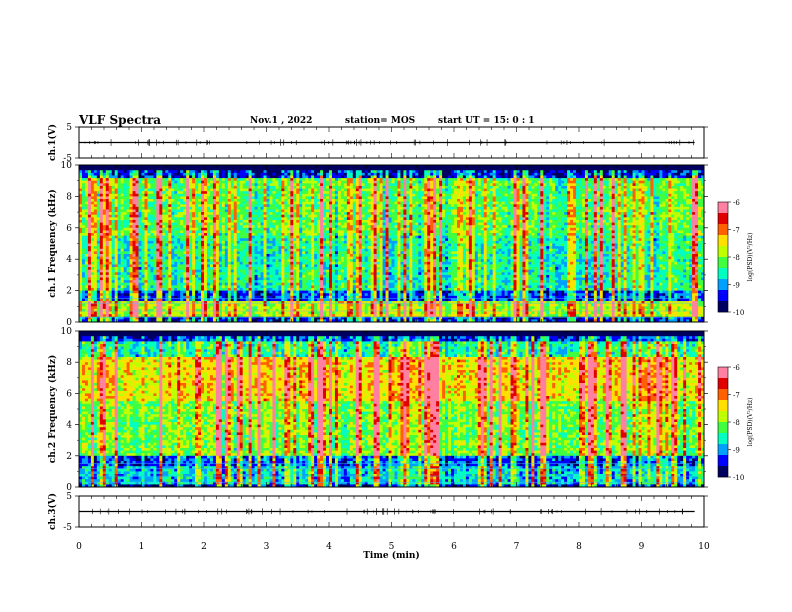  I want to click on x-tick-label: 10, so click(704, 547).